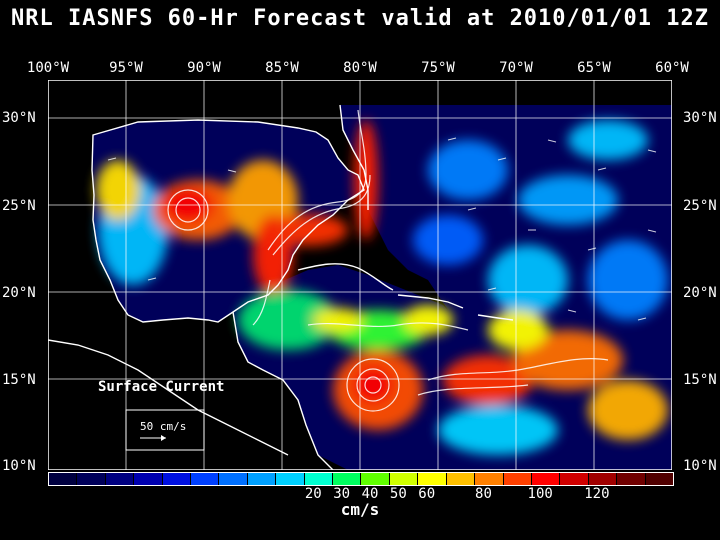 The image size is (720, 540). Describe the element at coordinates (540, 494) in the screenshot. I see `colorbar-tick-label: 100` at that location.